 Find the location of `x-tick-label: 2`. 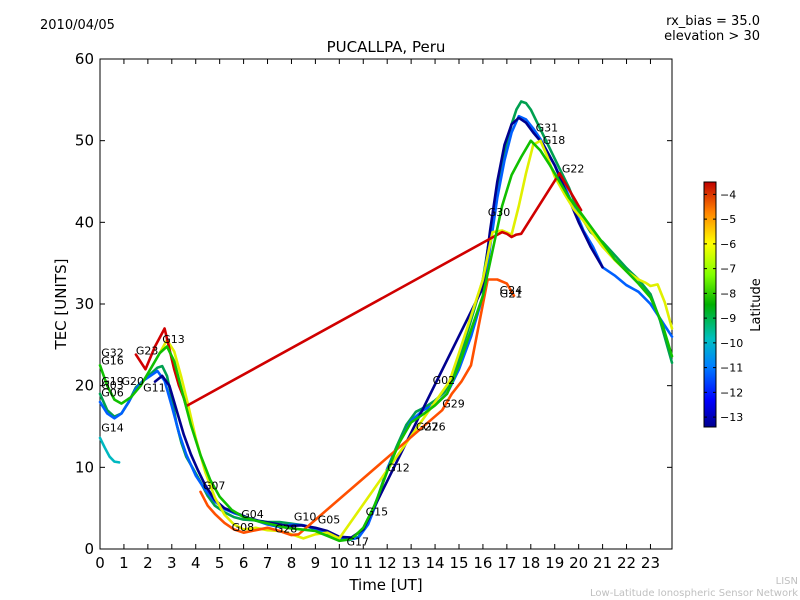

x-tick-label: 2 is located at coordinates (148, 563).